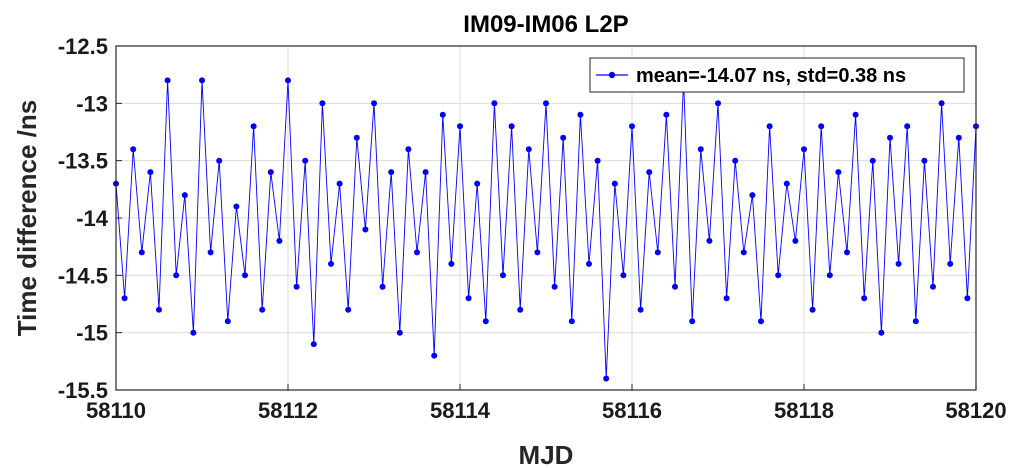 This screenshot has height=468, width=1014. Describe the element at coordinates (546, 454) in the screenshot. I see `x-axis-title: MJD` at that location.